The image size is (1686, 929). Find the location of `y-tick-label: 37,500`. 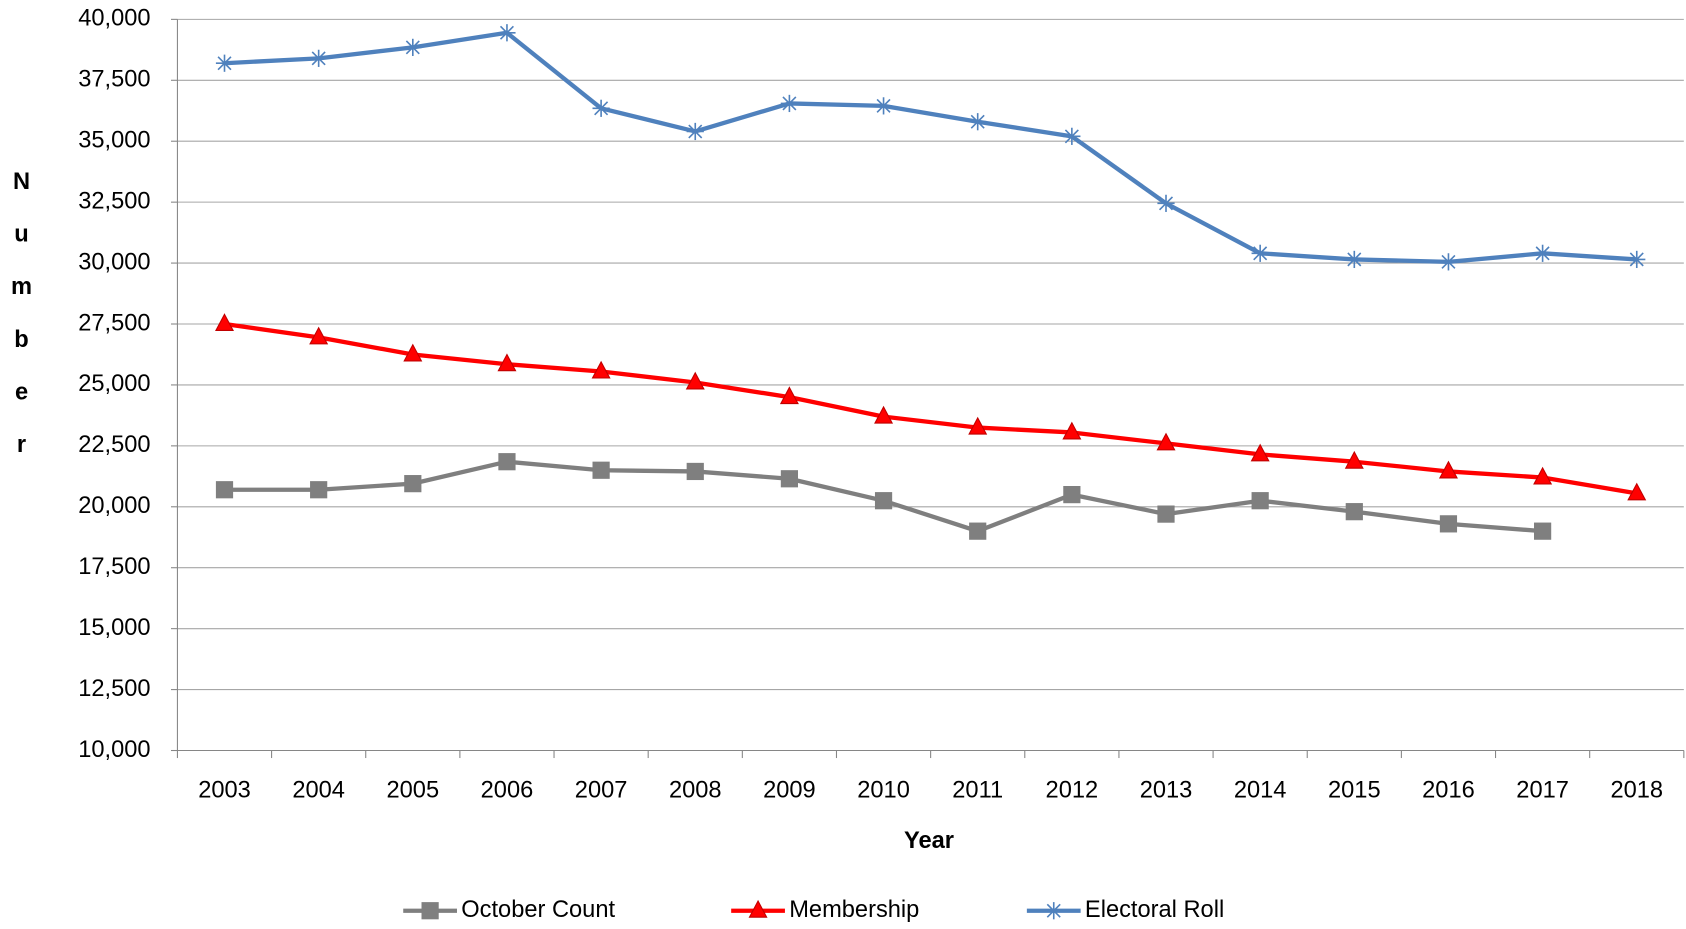

y-tick-label: 37,500 is located at coordinates (114, 80).